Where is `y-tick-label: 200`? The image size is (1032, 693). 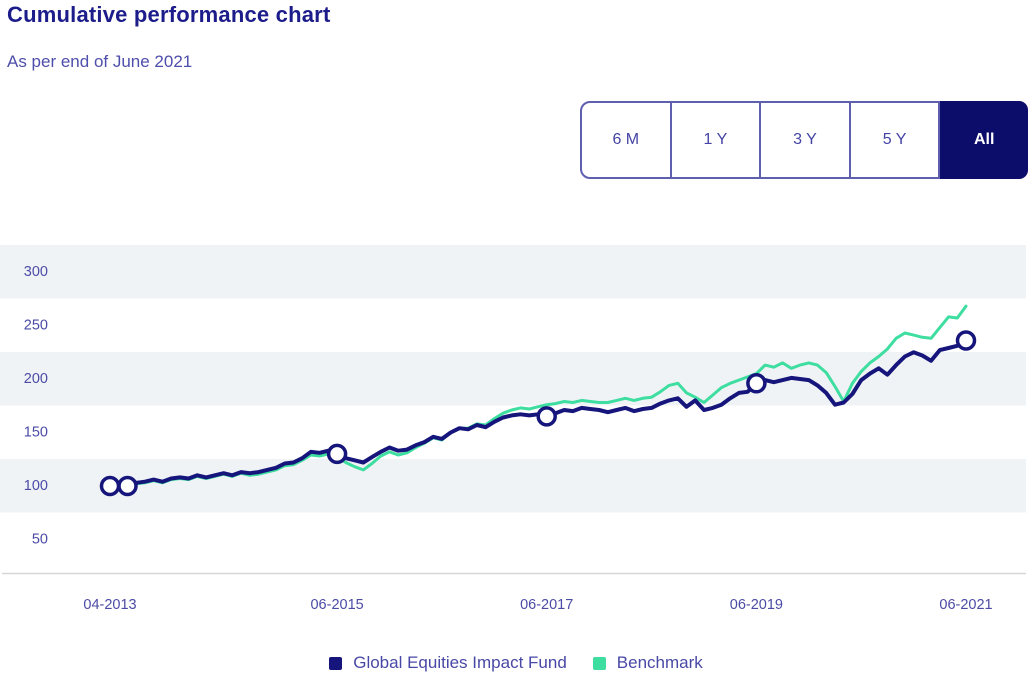 y-tick-label: 200 is located at coordinates (36, 379).